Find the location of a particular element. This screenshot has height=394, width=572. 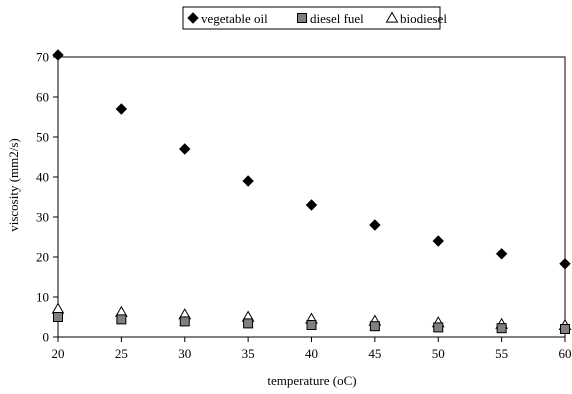

legend-box is located at coordinates (311, 18).